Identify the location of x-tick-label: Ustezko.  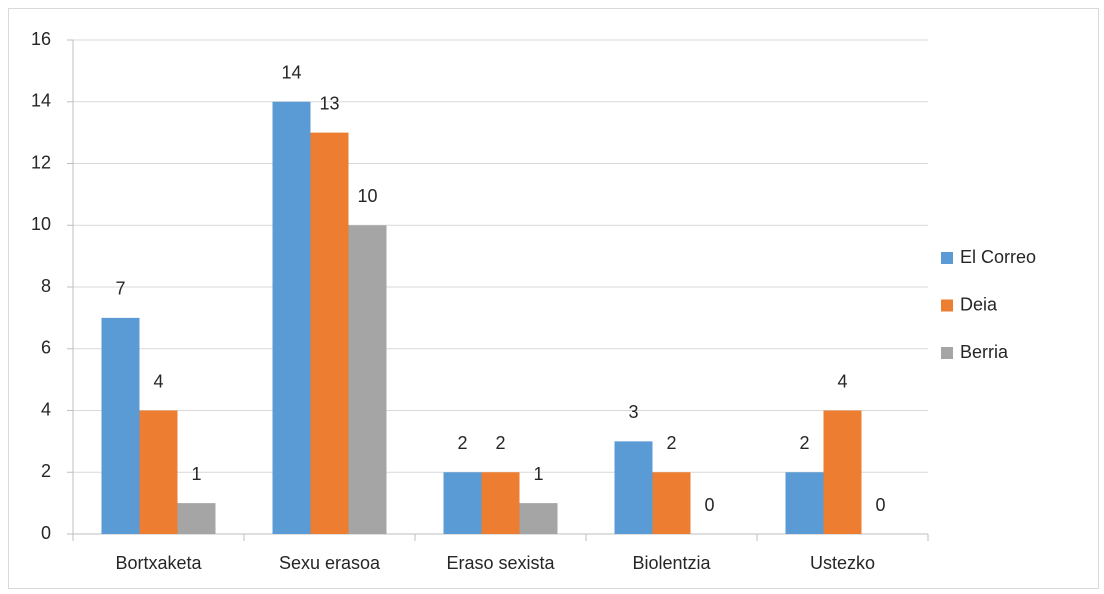
(842, 563).